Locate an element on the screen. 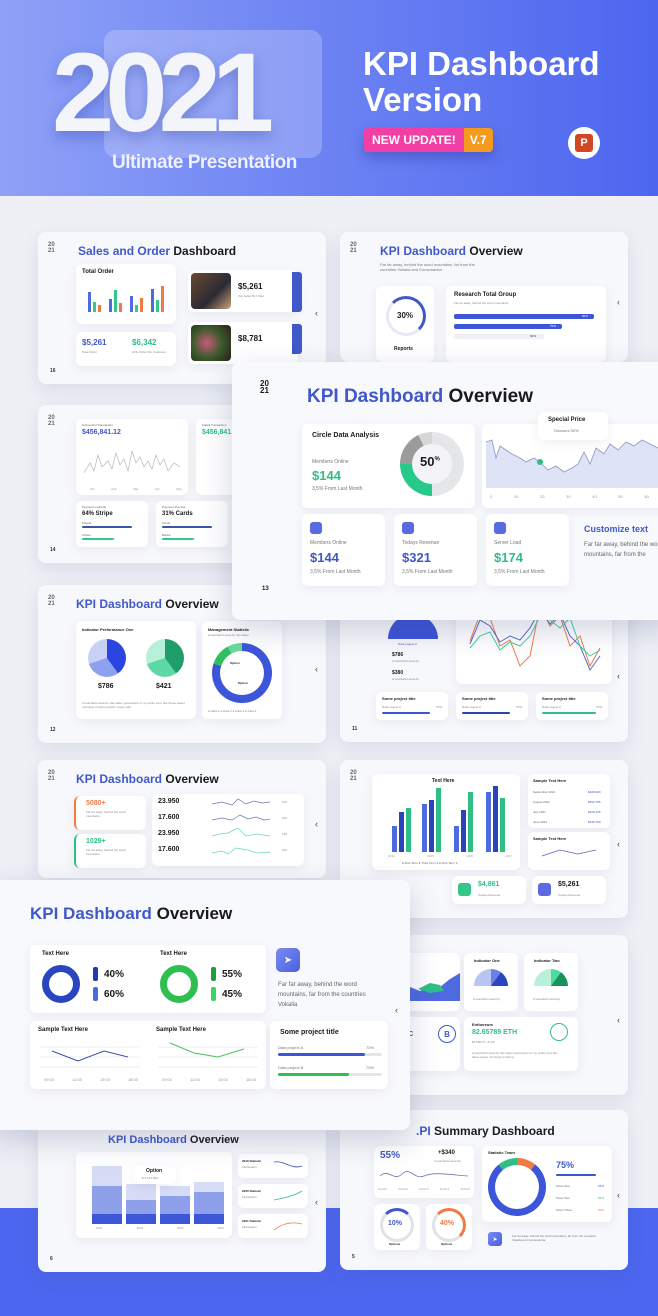 Image resolution: width=658 pixels, height=1316 pixels. management-donut is located at coordinates (242, 673).